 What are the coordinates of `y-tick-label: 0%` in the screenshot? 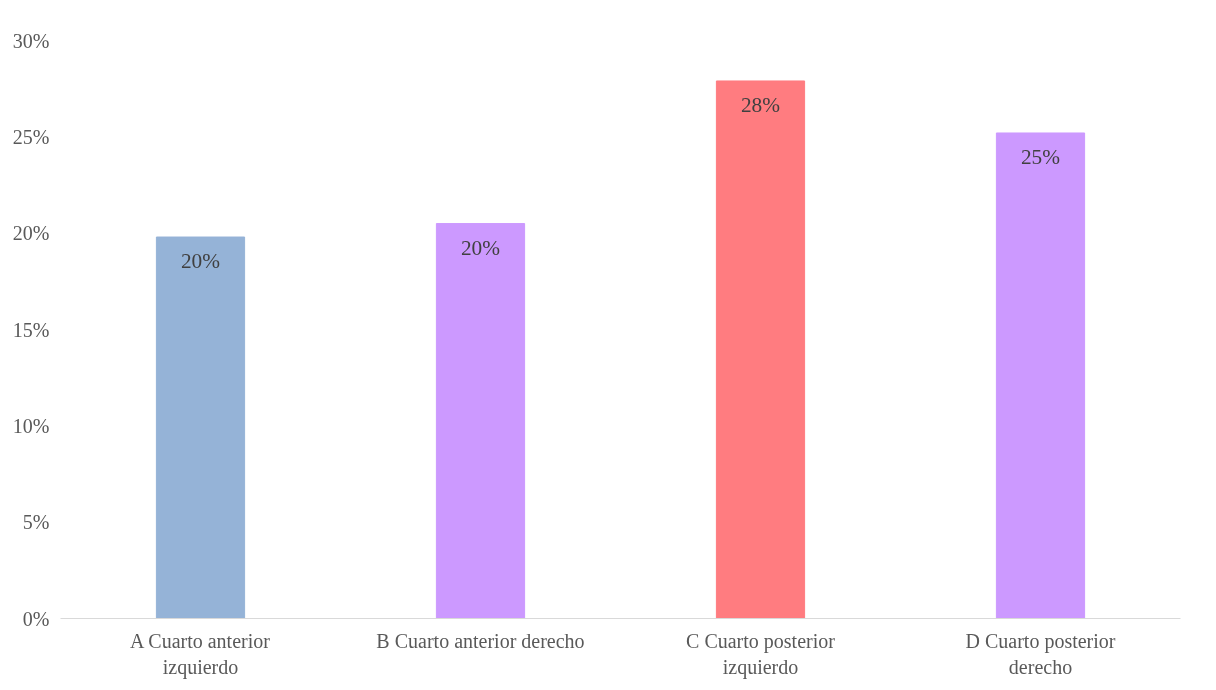 It's located at (36, 618).